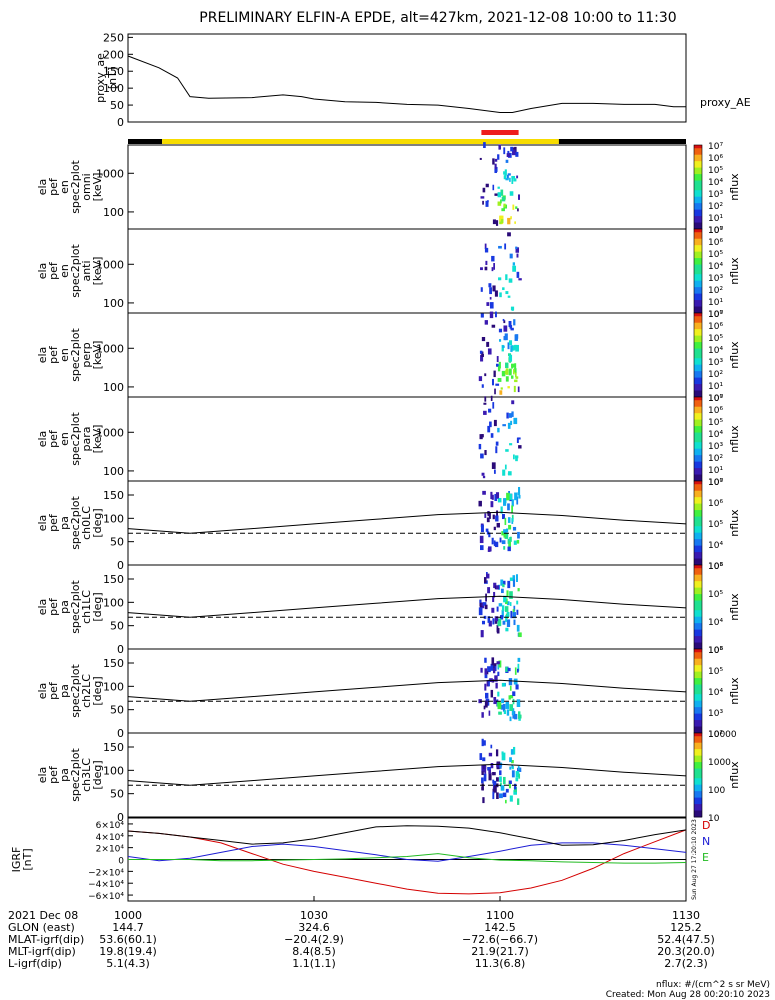  Describe the element at coordinates (113, 37) in the screenshot. I see `ae-ytick-label: 250` at that location.